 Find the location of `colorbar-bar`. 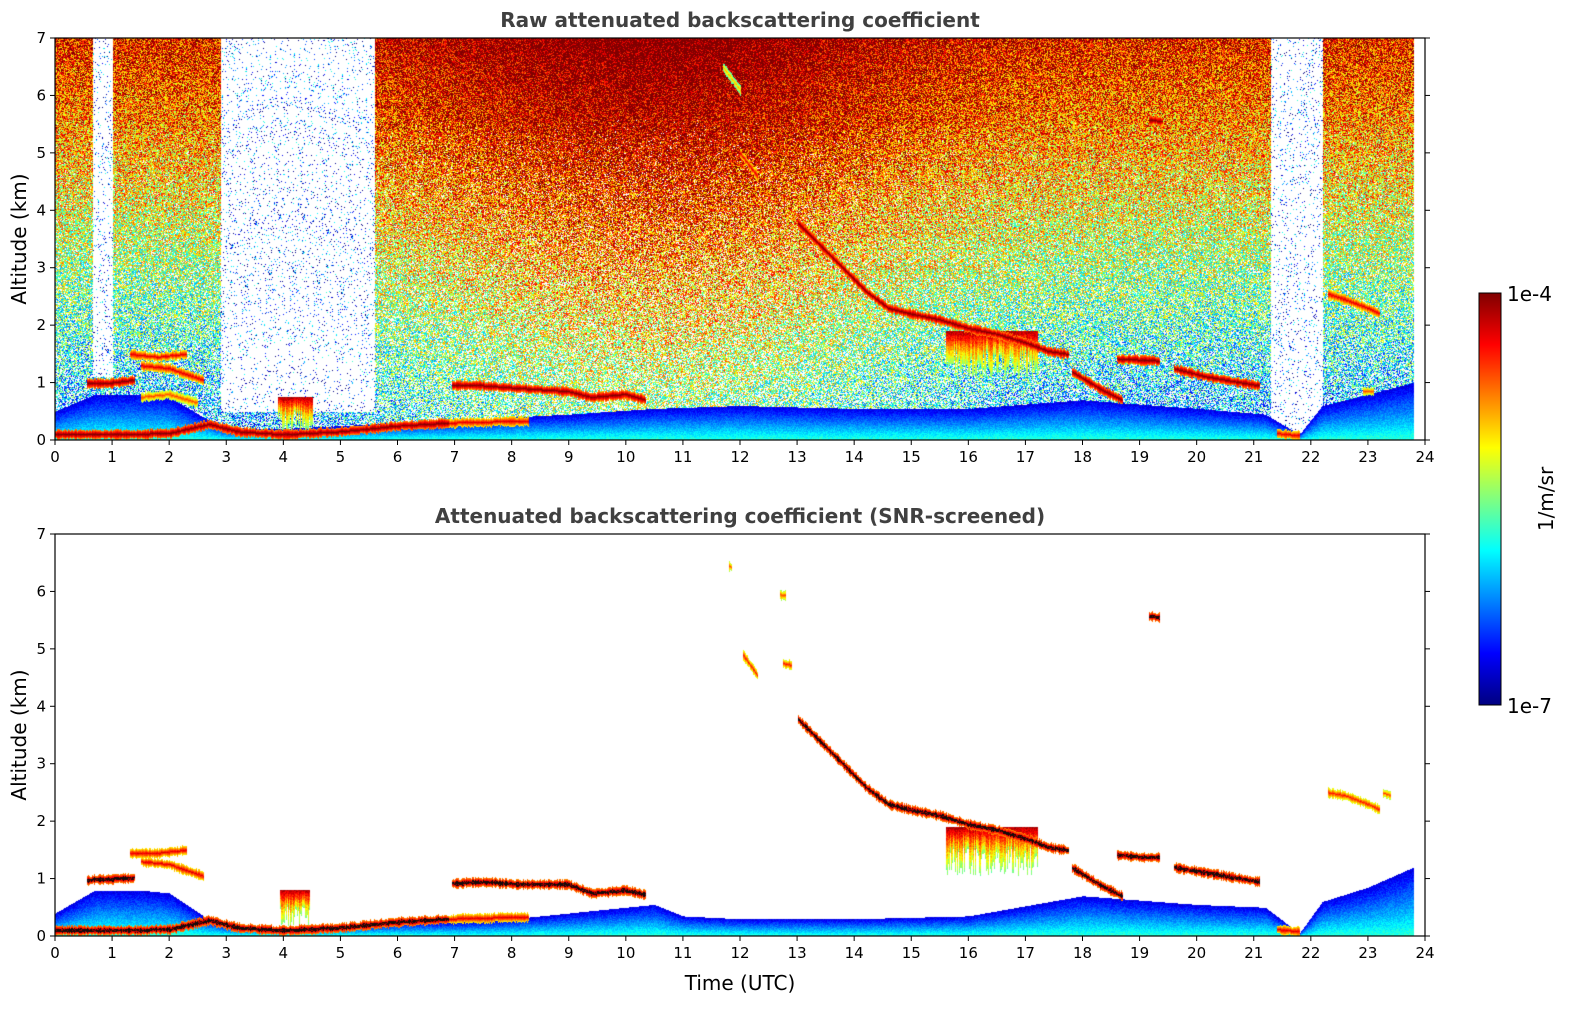

colorbar-bar is located at coordinates (1490, 499).